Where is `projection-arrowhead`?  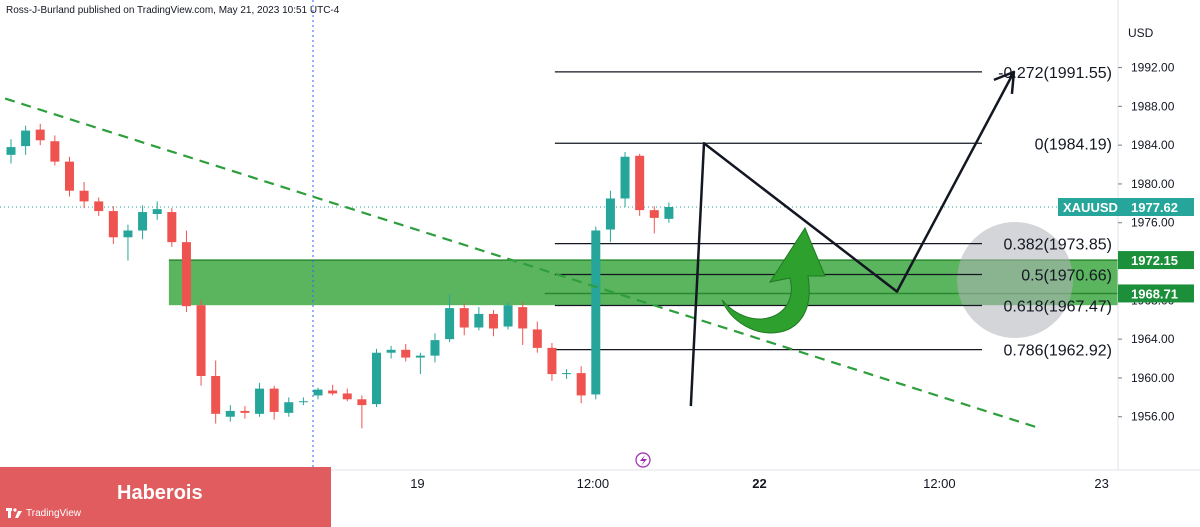
projection-arrowhead is located at coordinates (1004, 82).